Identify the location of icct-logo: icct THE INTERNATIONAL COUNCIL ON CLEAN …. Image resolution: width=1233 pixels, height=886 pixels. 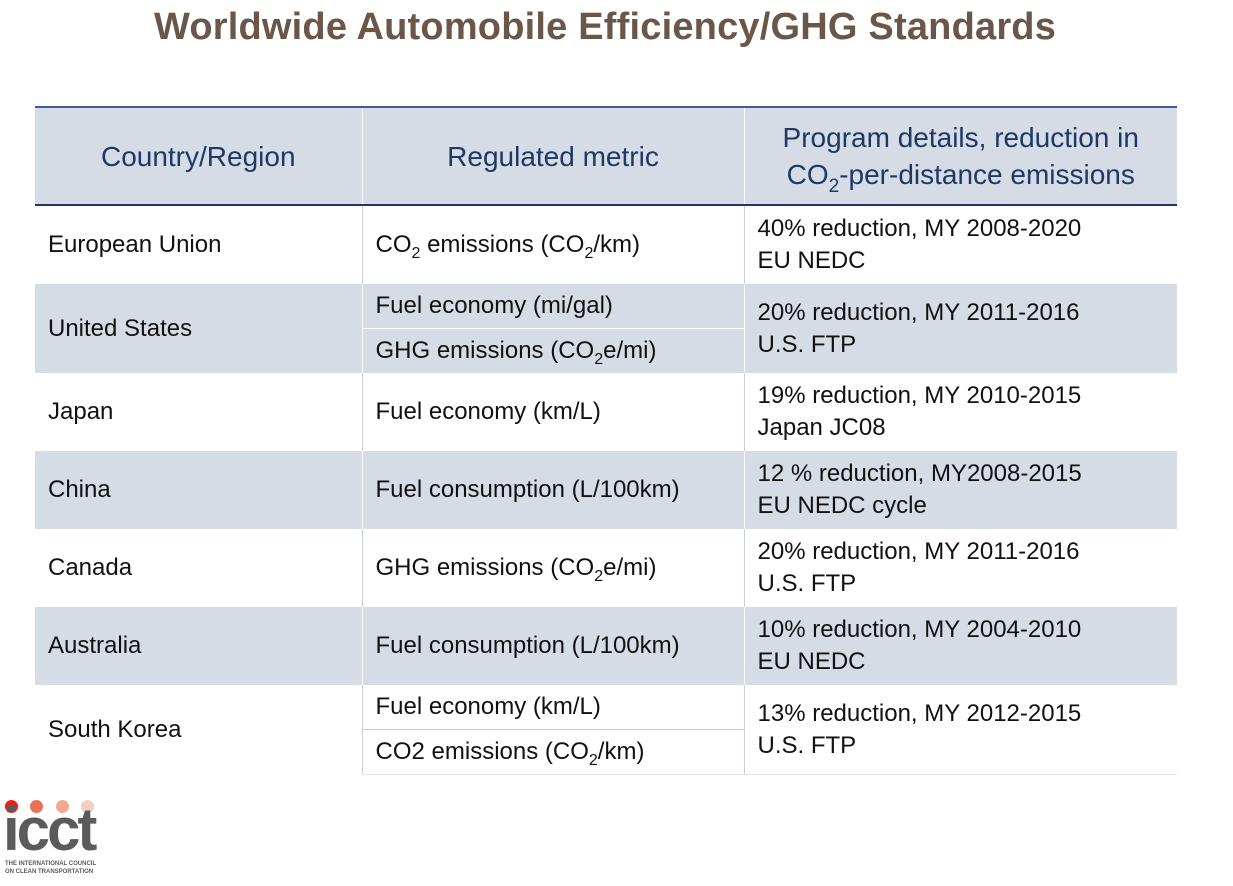
(65, 840).